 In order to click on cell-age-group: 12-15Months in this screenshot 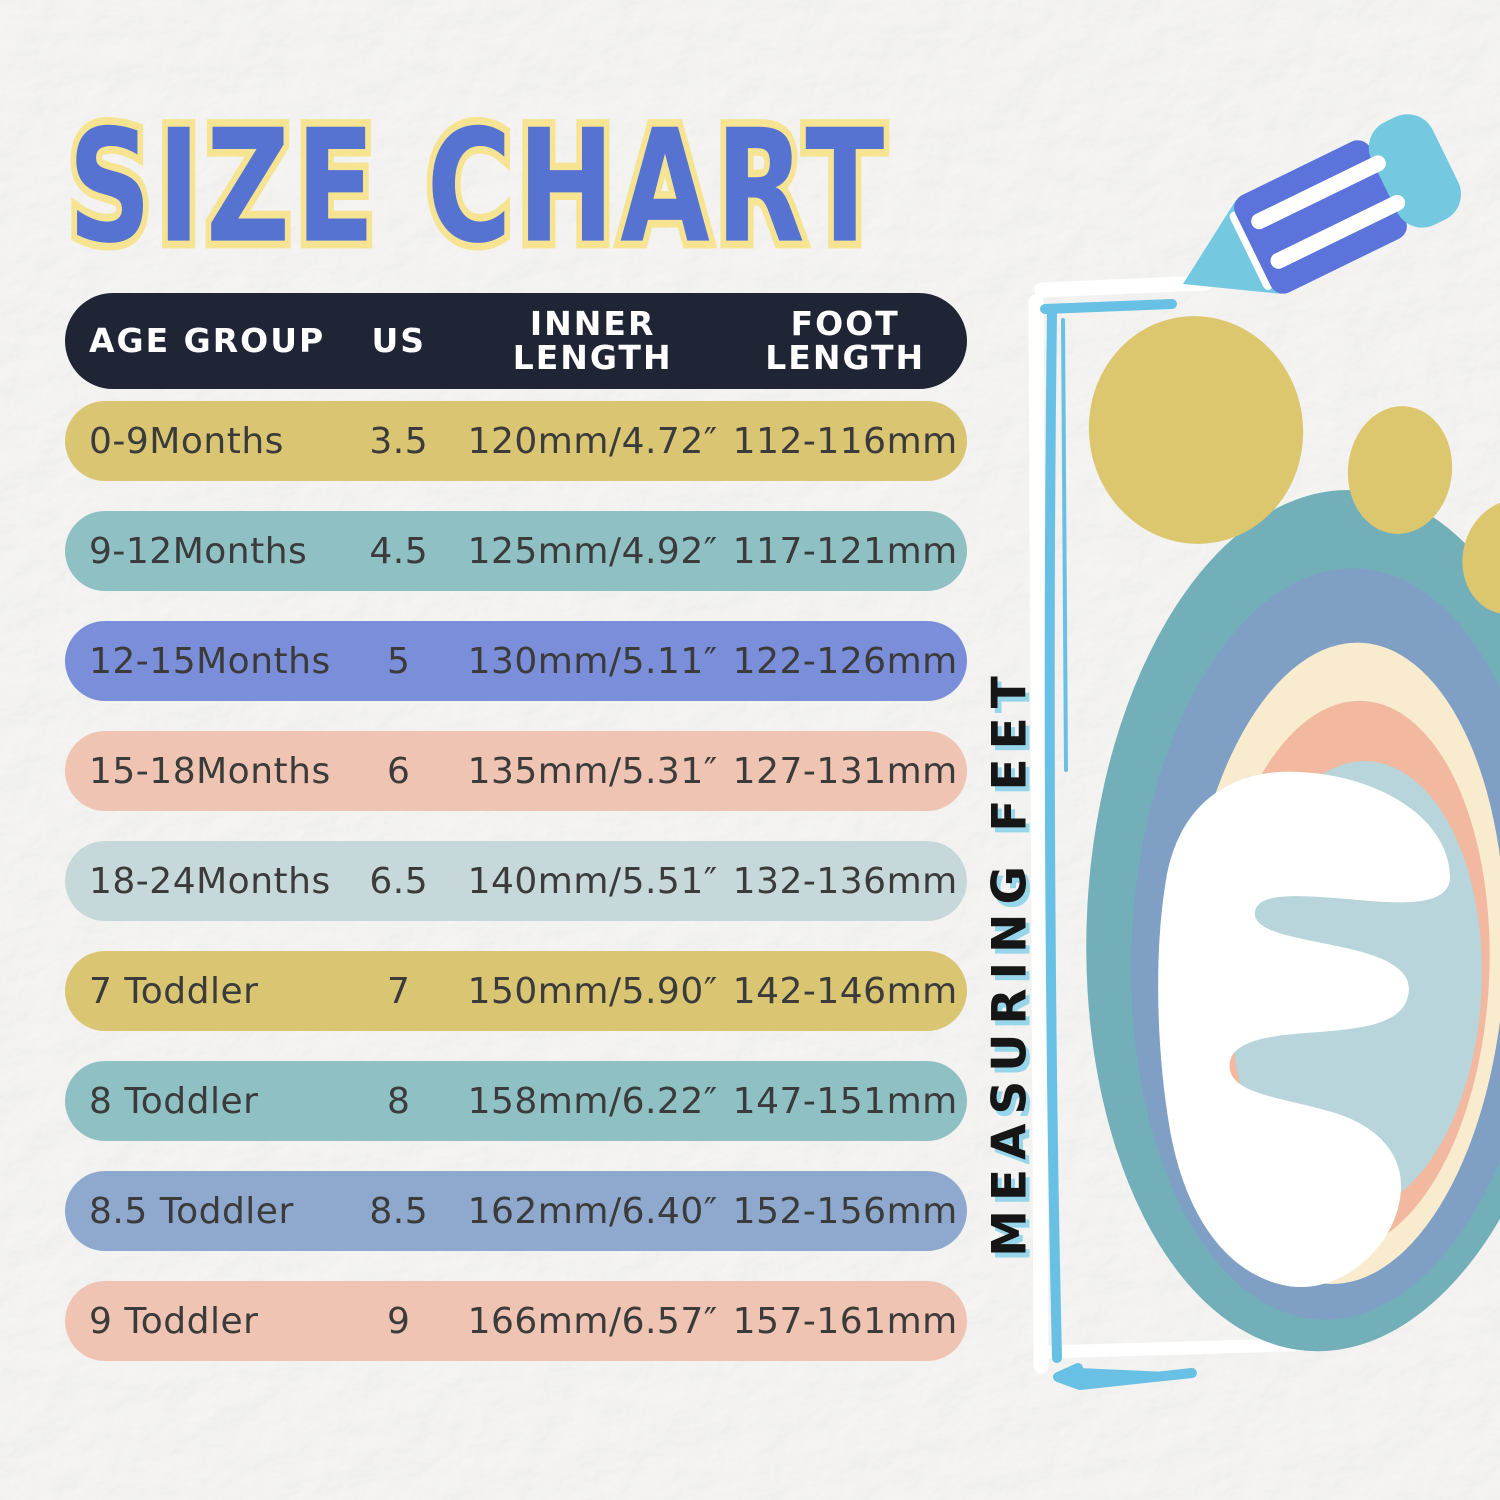, I will do `click(210, 661)`.